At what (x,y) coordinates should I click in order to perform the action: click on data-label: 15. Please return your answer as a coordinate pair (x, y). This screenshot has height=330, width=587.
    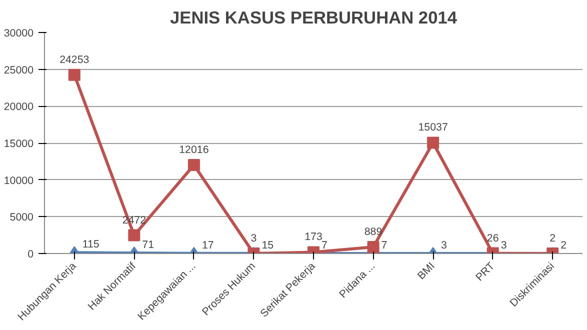
    Looking at the image, I should click on (268, 245).